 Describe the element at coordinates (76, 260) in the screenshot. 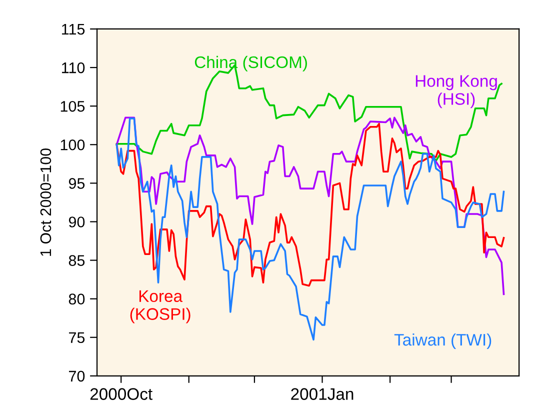

I see `y-tick-label: 85` at that location.